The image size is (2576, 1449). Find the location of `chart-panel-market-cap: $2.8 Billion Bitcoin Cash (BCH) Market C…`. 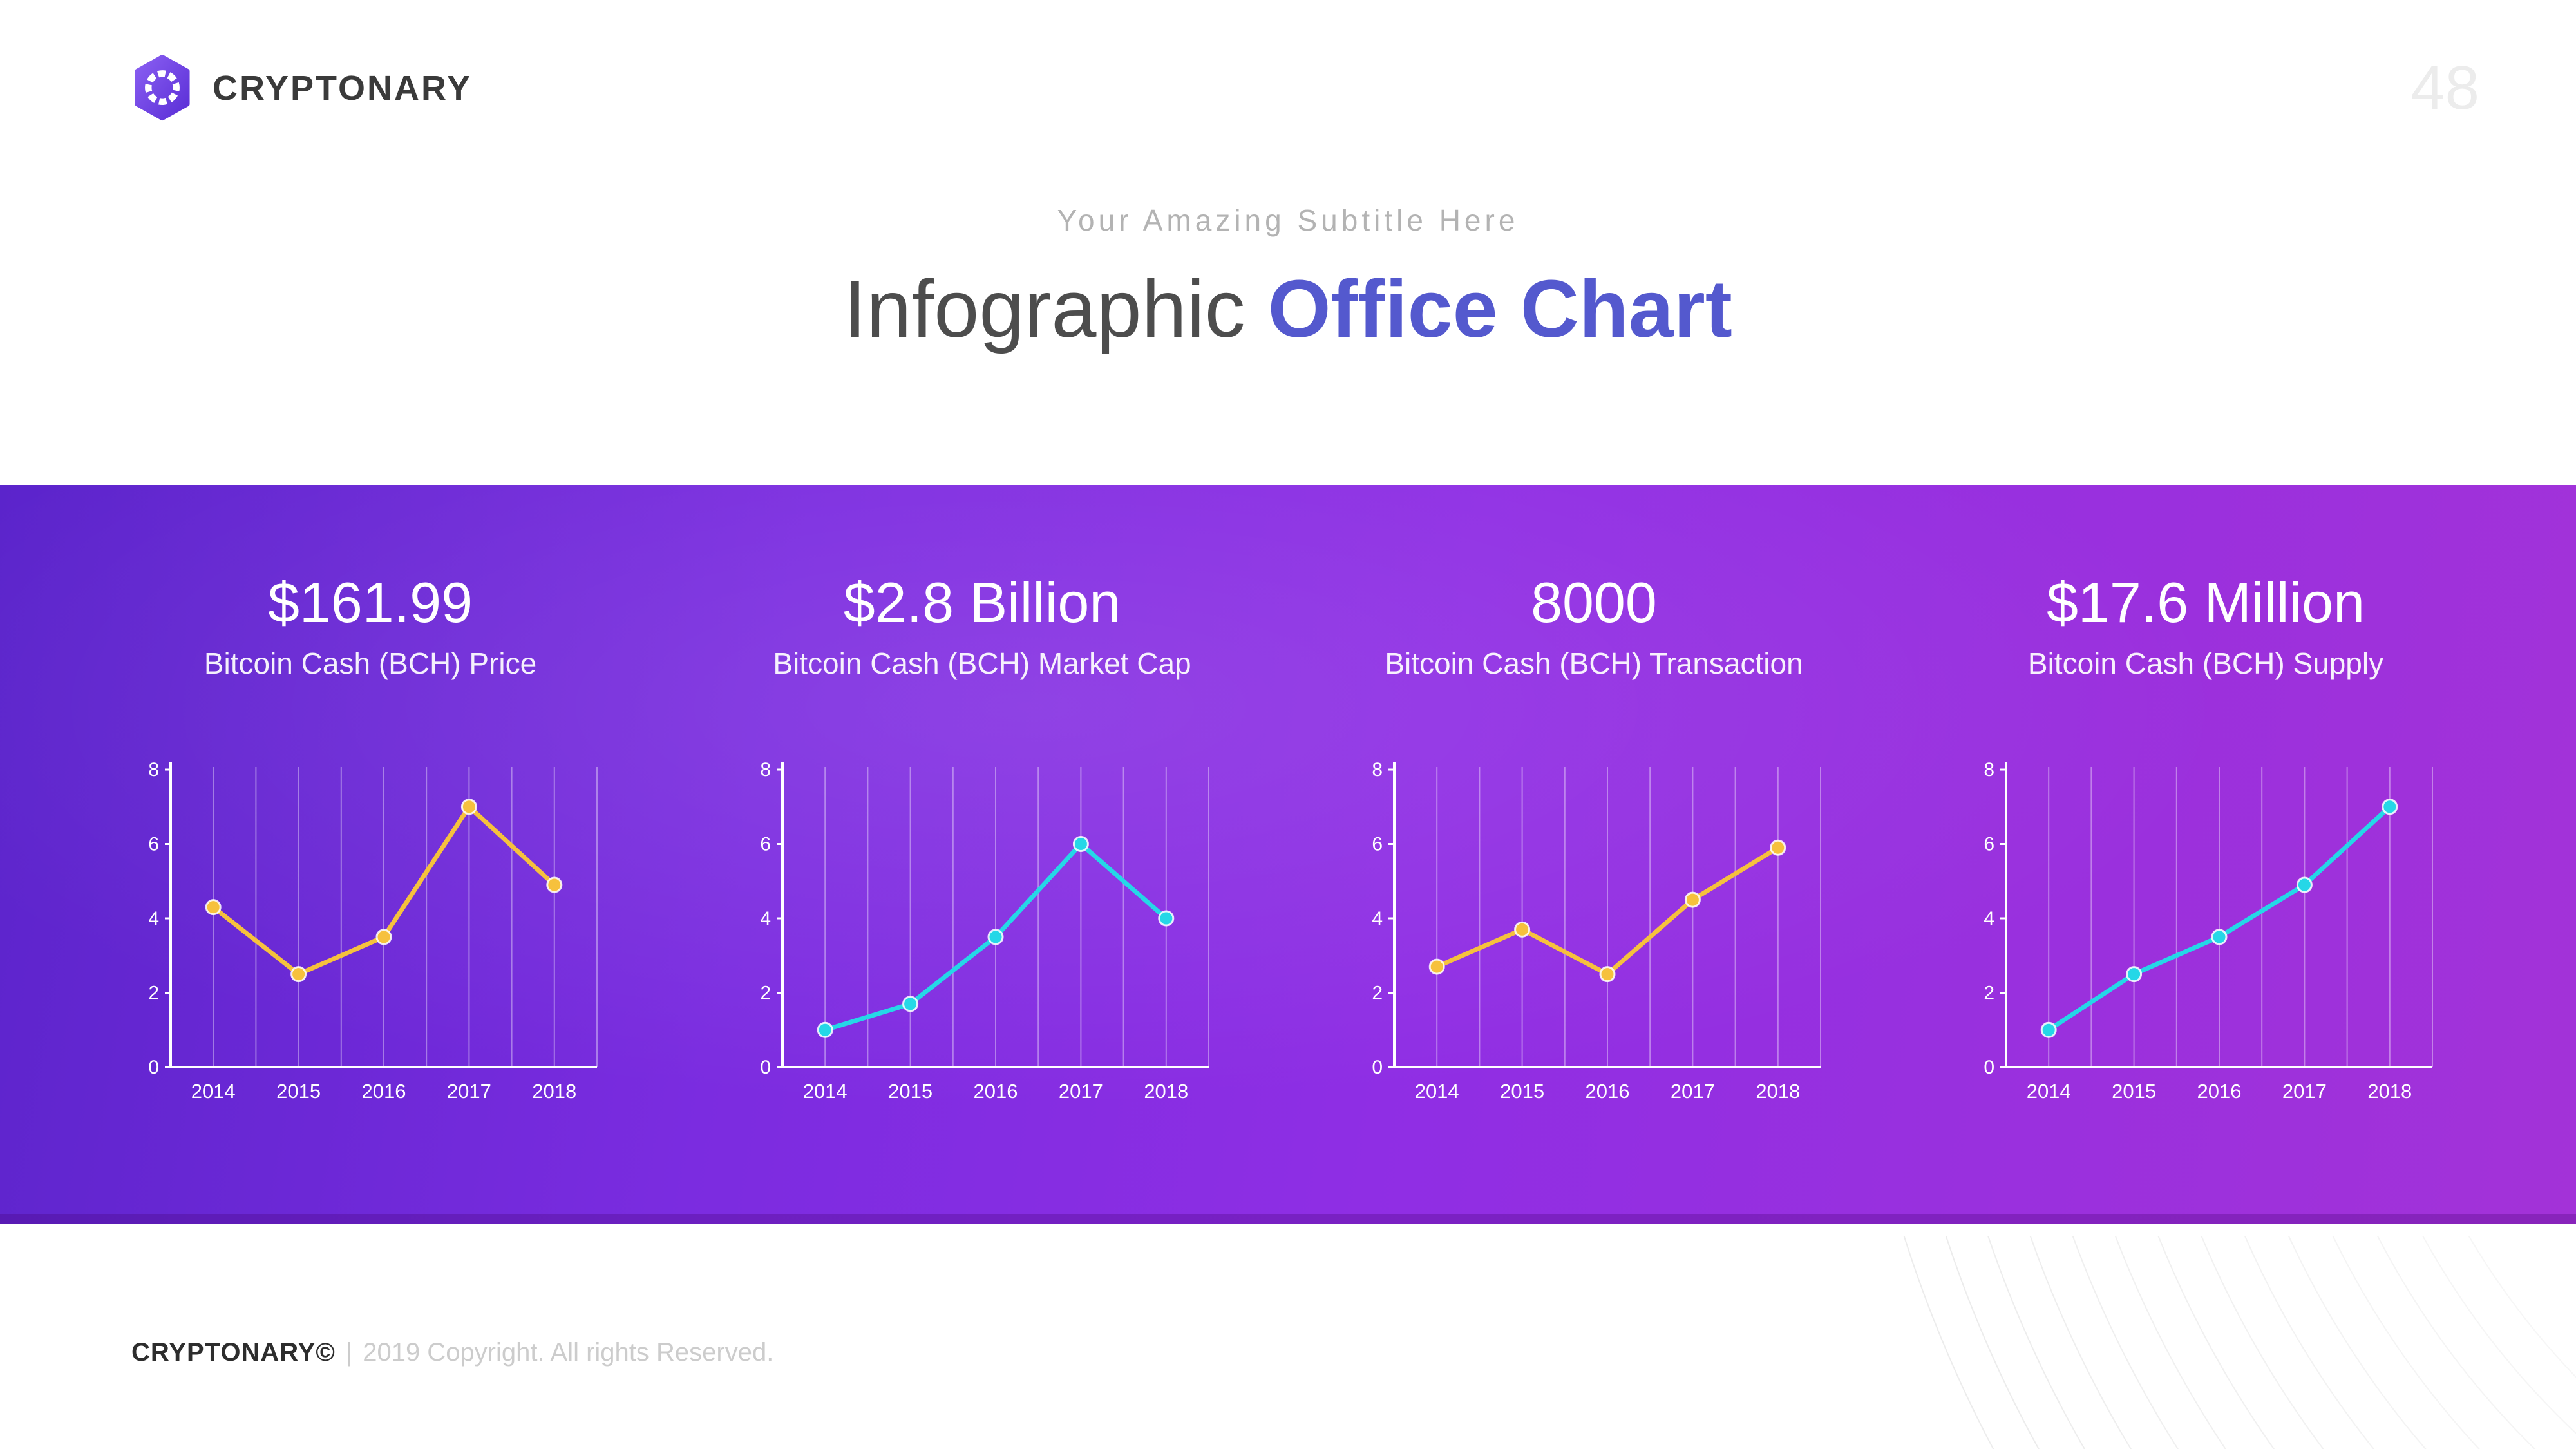

chart-panel-market-cap: $2.8 Billion Bitcoin Cash (BCH) Market C… is located at coordinates (982, 854).